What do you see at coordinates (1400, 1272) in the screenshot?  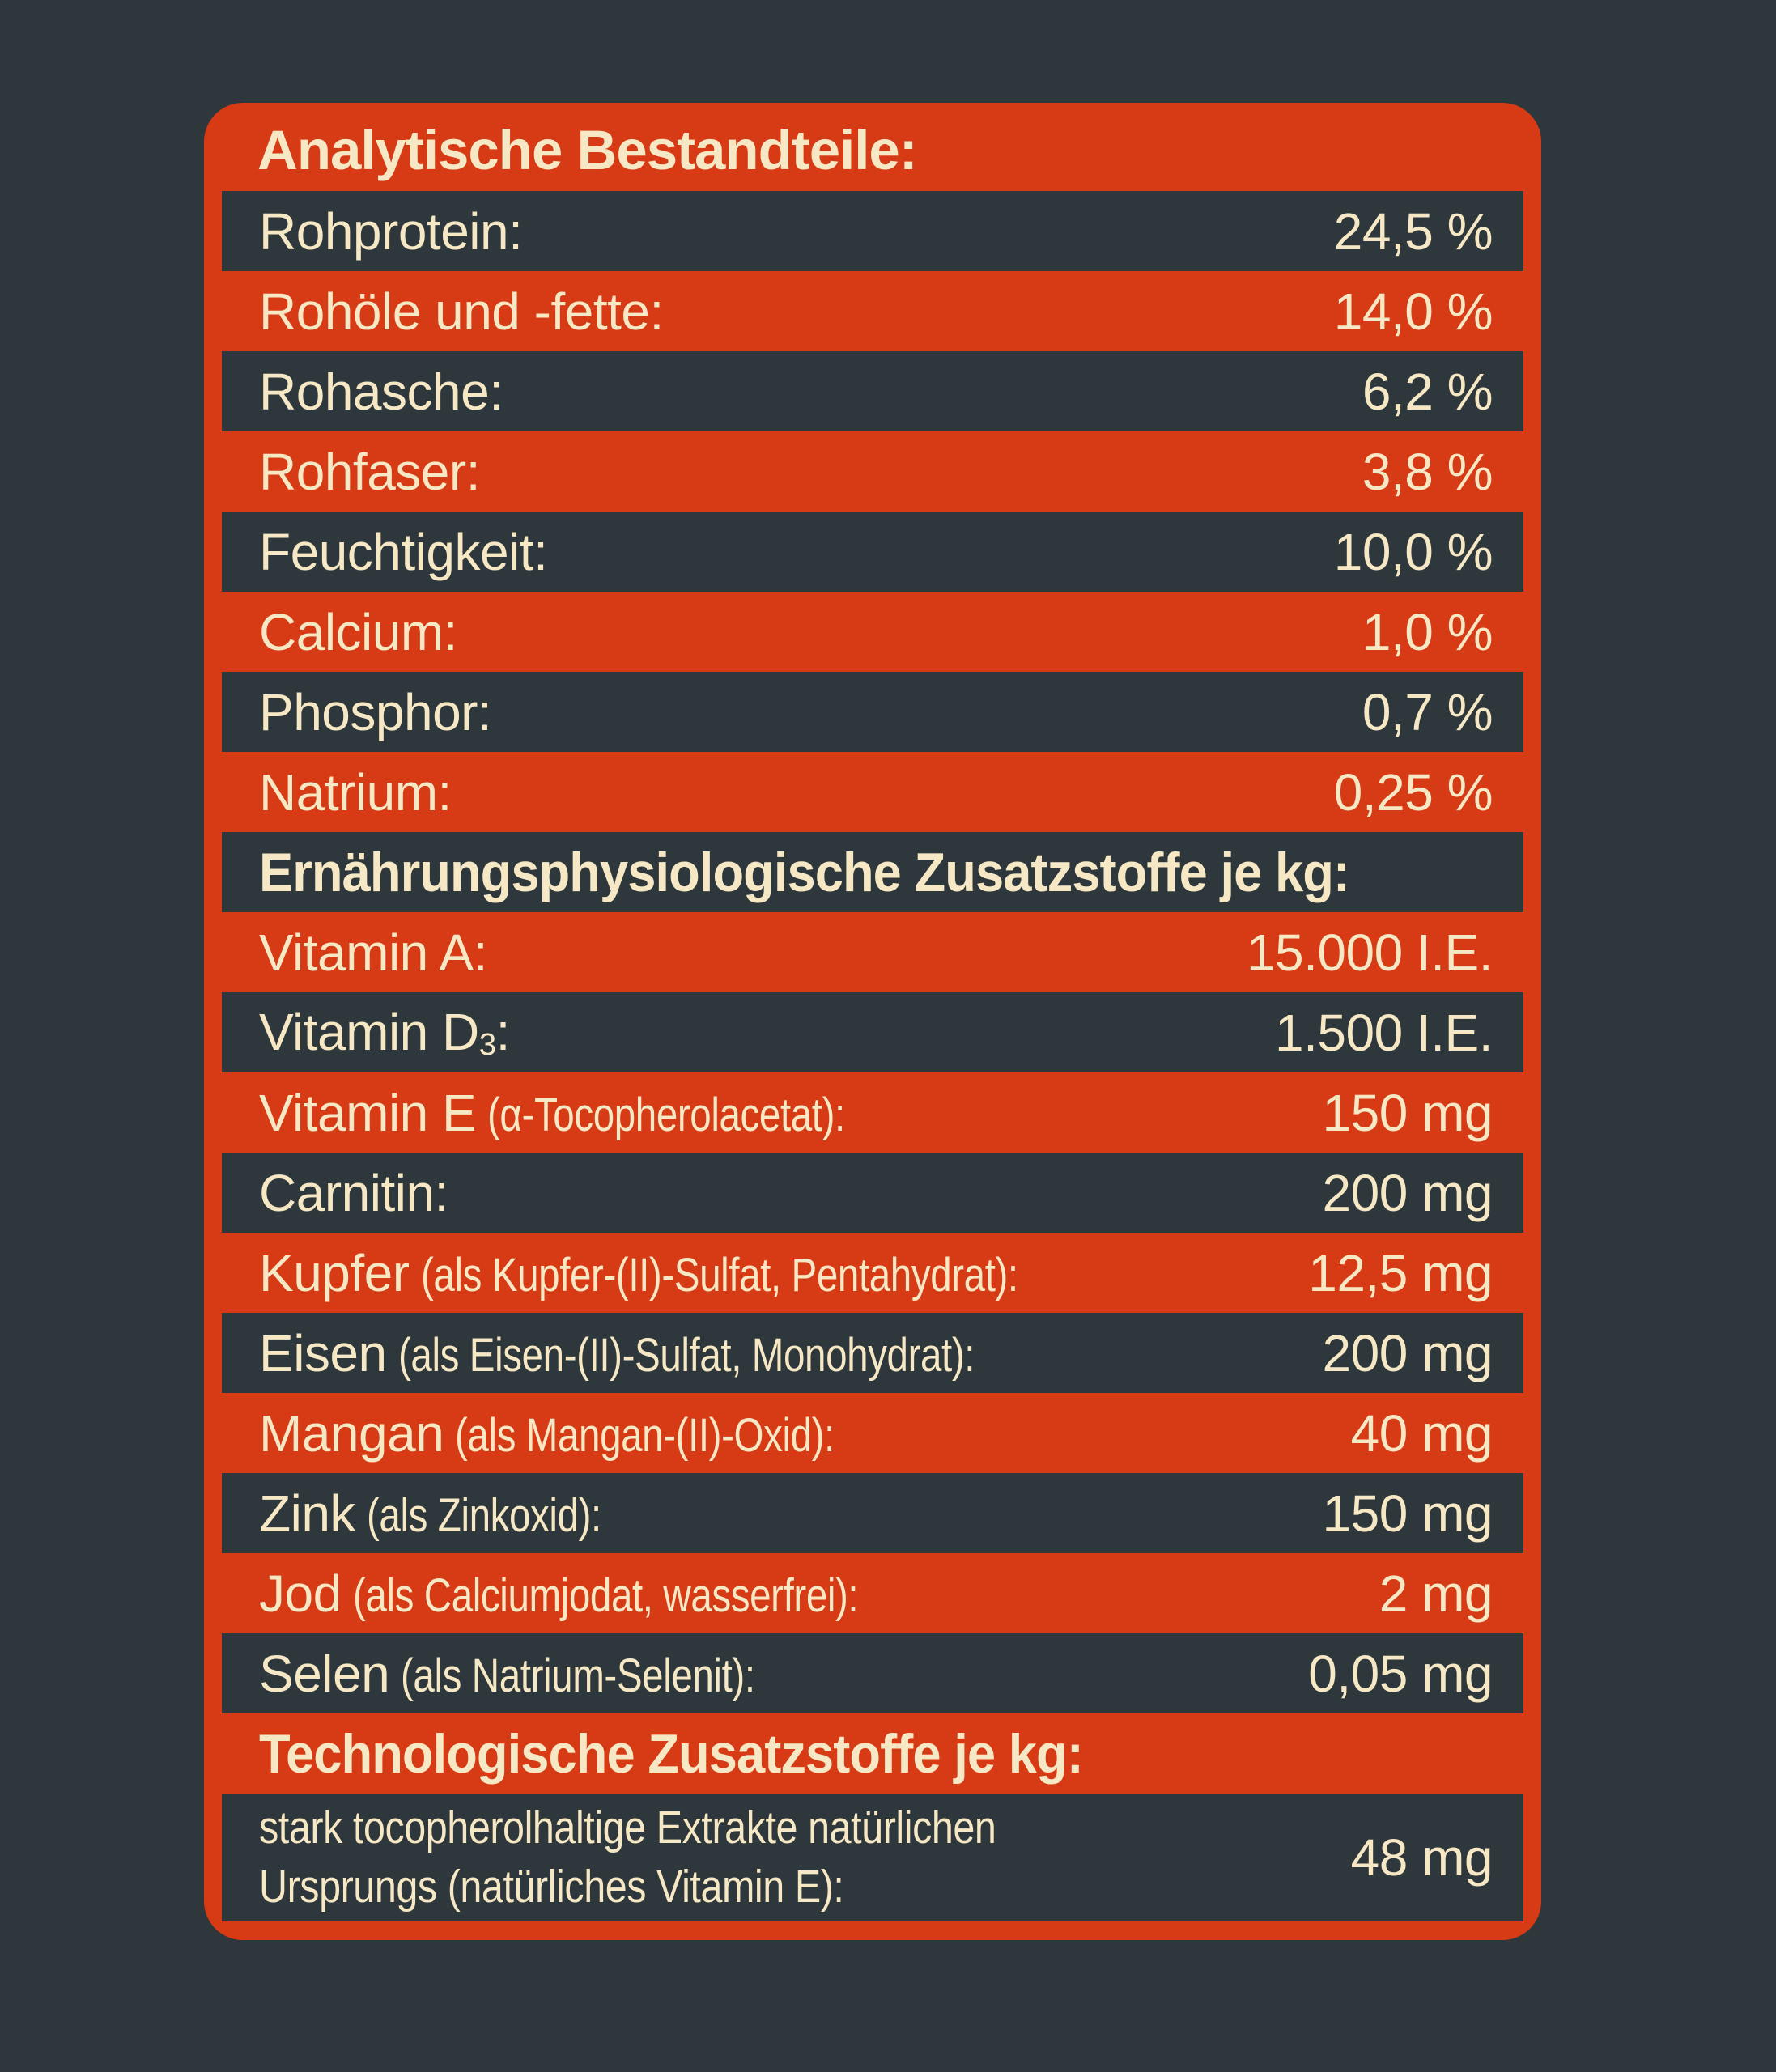 I see `row-value: 12,5 mg` at bounding box center [1400, 1272].